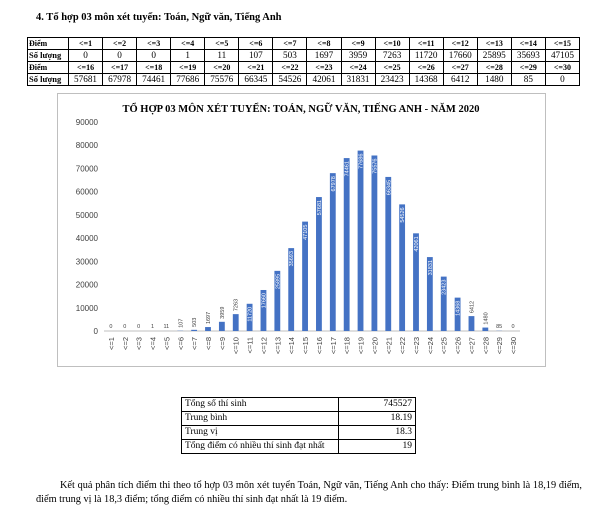 This screenshot has height=526, width=600. What do you see at coordinates (290, 67) in the screenshot?
I see `table-cell: <=22` at bounding box center [290, 67].